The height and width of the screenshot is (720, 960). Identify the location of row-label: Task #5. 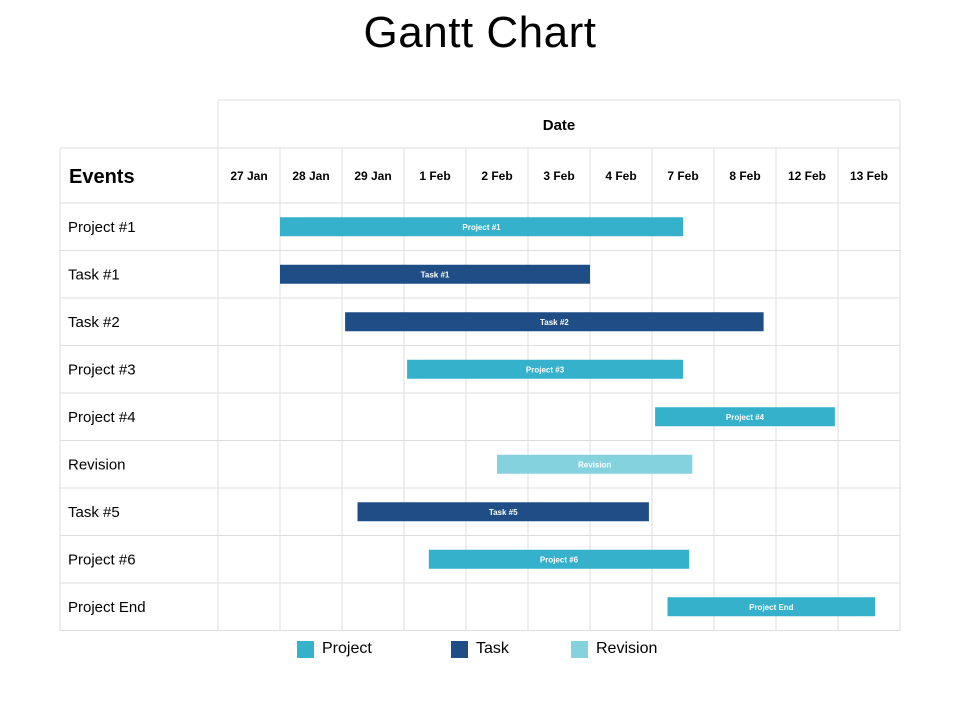
(94, 512).